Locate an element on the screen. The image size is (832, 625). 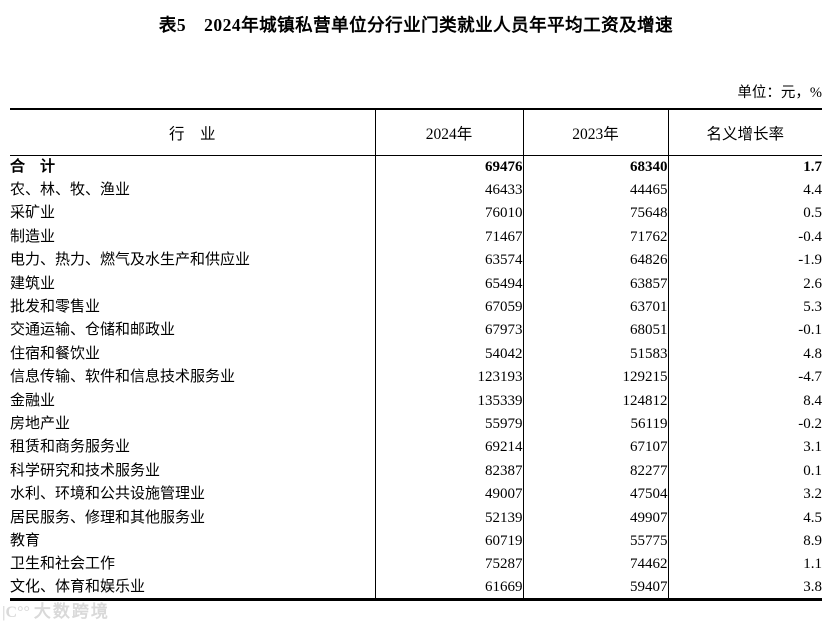
industry-cell: 文化、体育和娱乐业 is located at coordinates (78, 586).